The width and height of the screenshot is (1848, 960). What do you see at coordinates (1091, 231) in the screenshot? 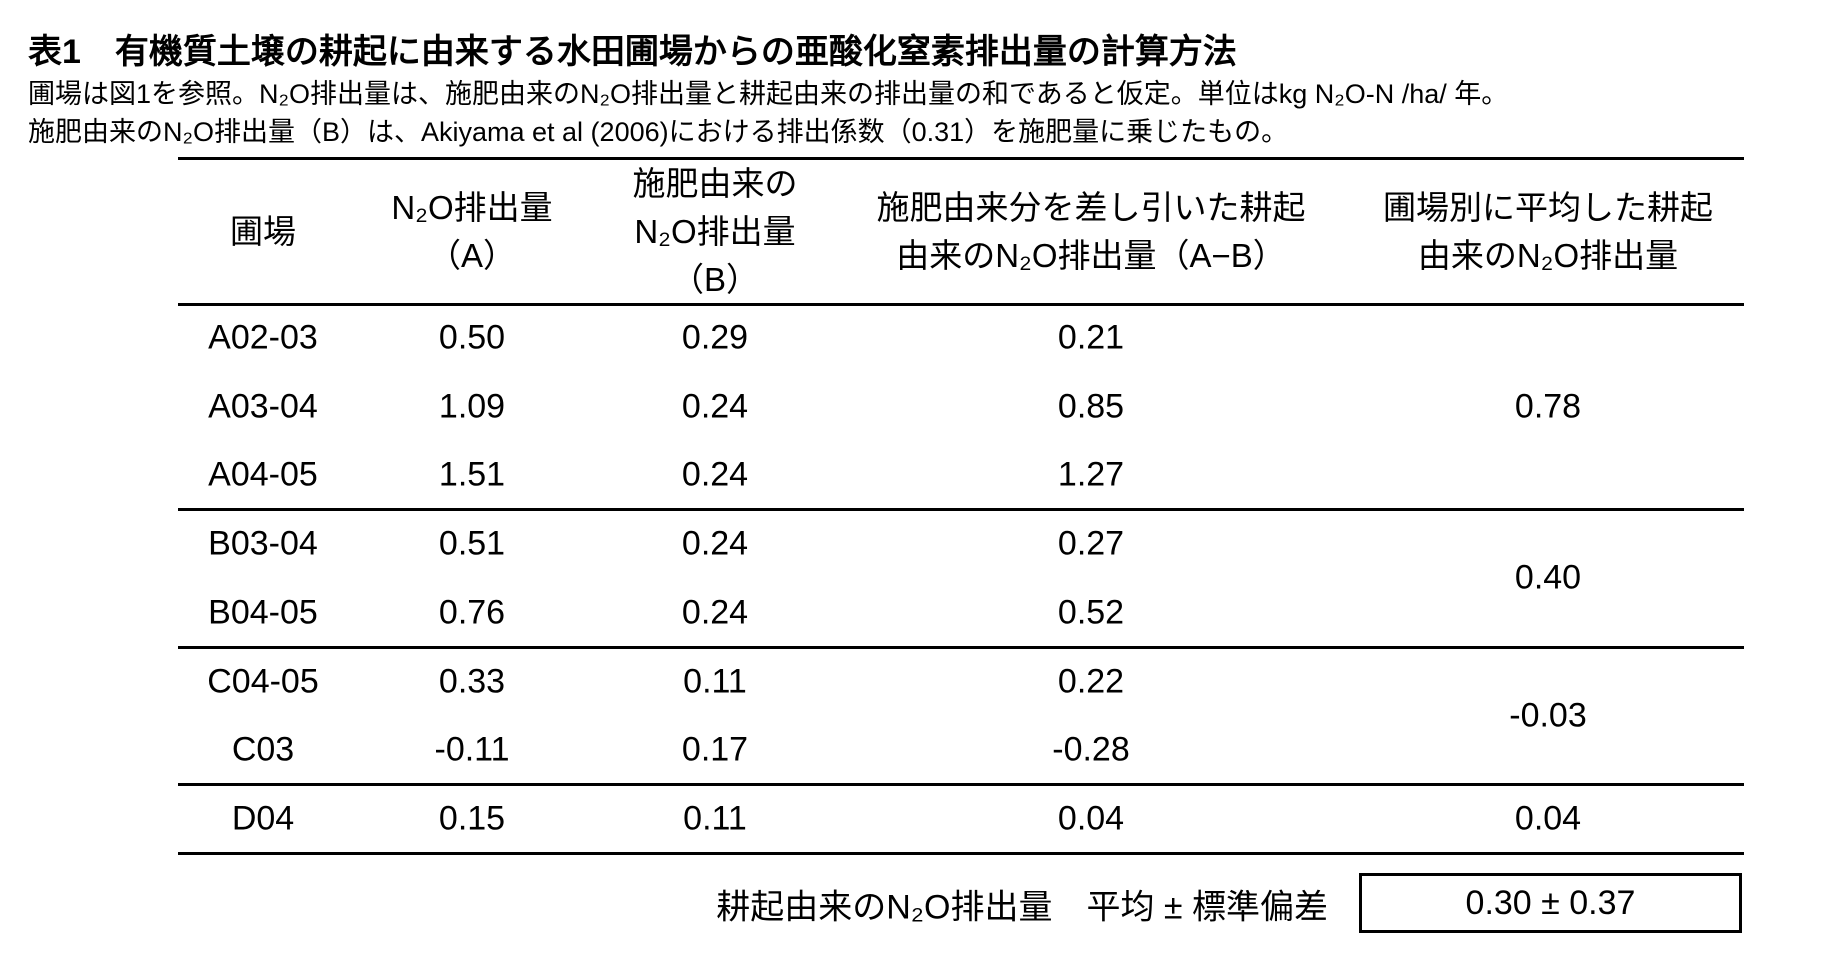
I see `column-header: 施肥由来分を差し引いた耕起 由来のN₂O排出量（A−B）` at bounding box center [1091, 231].